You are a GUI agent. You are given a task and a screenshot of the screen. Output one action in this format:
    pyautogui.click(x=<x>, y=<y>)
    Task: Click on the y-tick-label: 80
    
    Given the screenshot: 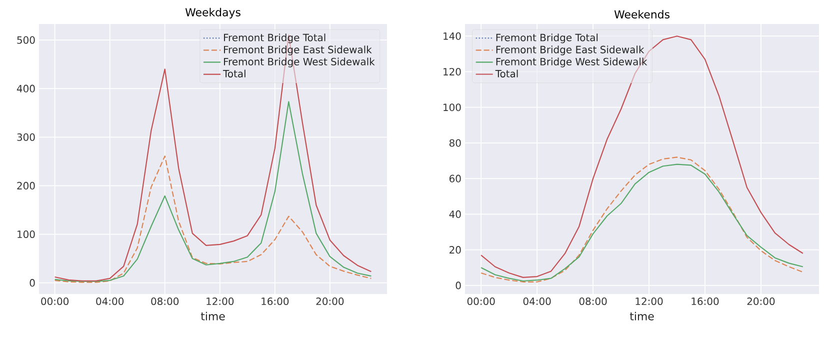 What is the action you would take?
    pyautogui.click(x=455, y=143)
    